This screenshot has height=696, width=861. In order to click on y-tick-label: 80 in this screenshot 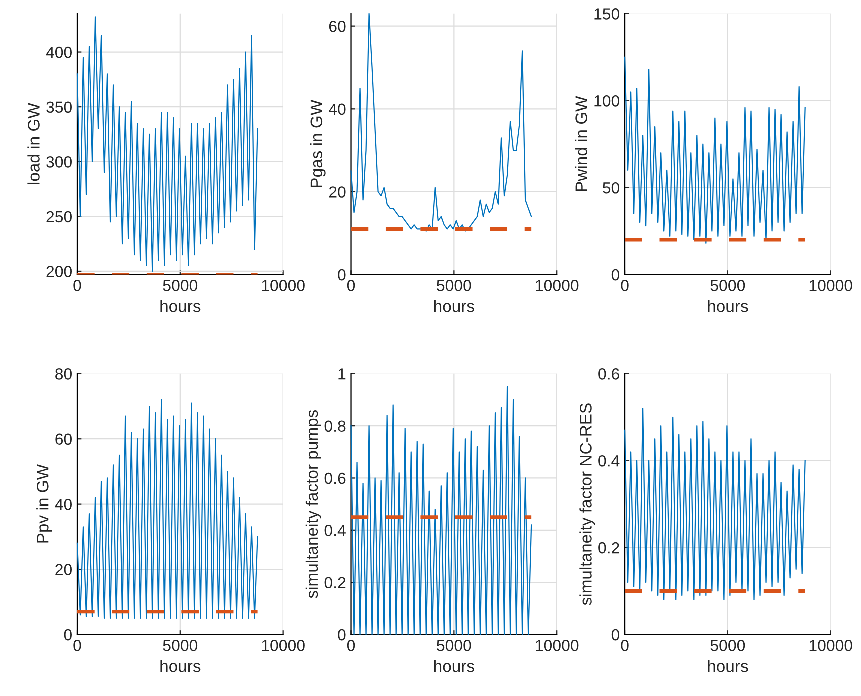, I will do `click(64, 374)`.